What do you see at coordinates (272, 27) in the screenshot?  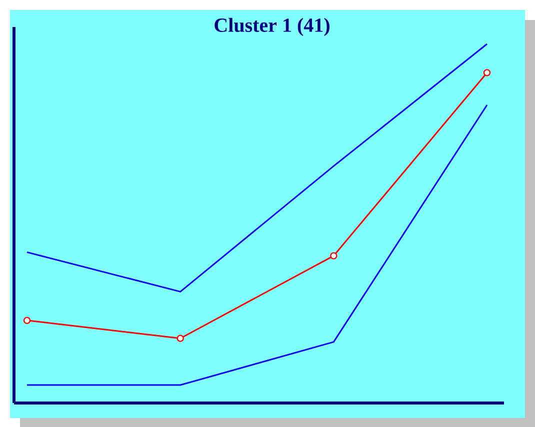 I see `chart-title: Cluster 1 (41)` at bounding box center [272, 27].